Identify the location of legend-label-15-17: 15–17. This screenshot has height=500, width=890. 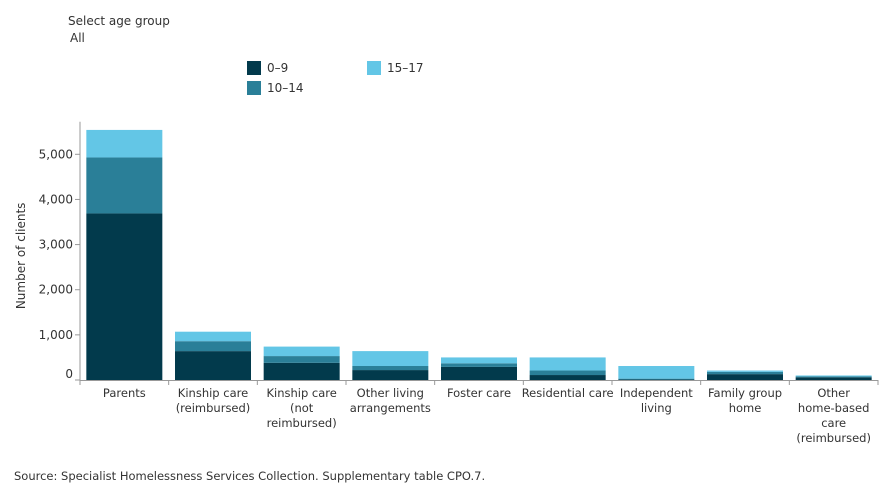
(405, 68).